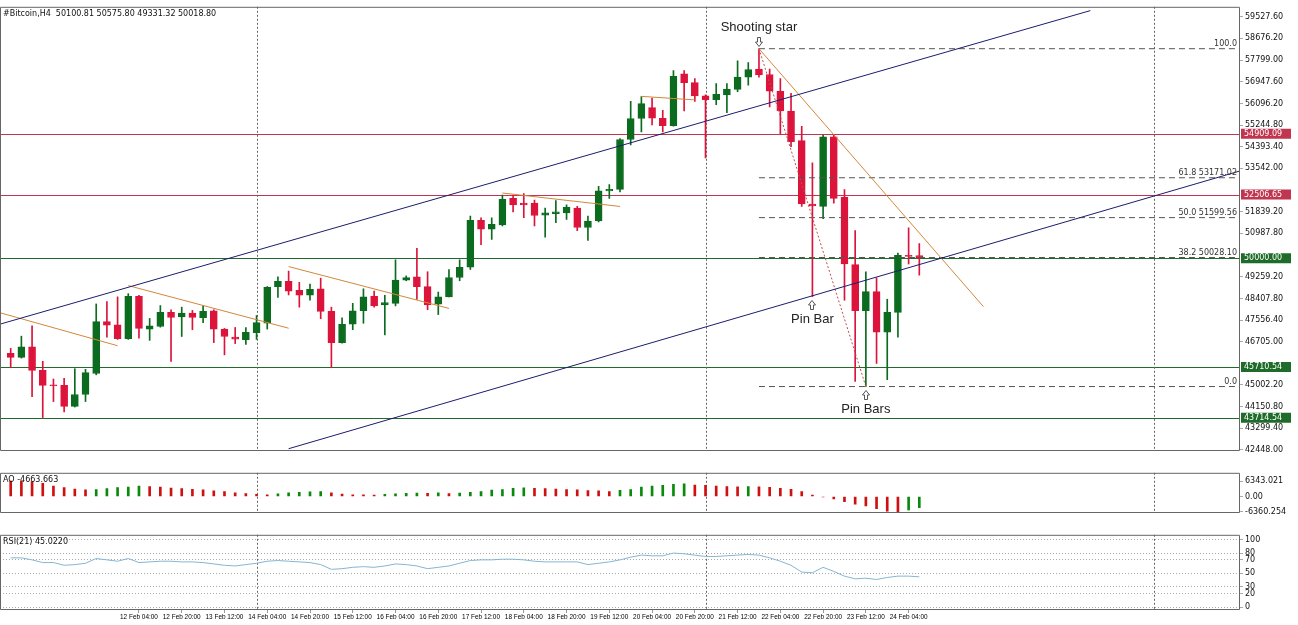  Describe the element at coordinates (1250, 573) in the screenshot. I see `y-tick-label: 50` at that location.